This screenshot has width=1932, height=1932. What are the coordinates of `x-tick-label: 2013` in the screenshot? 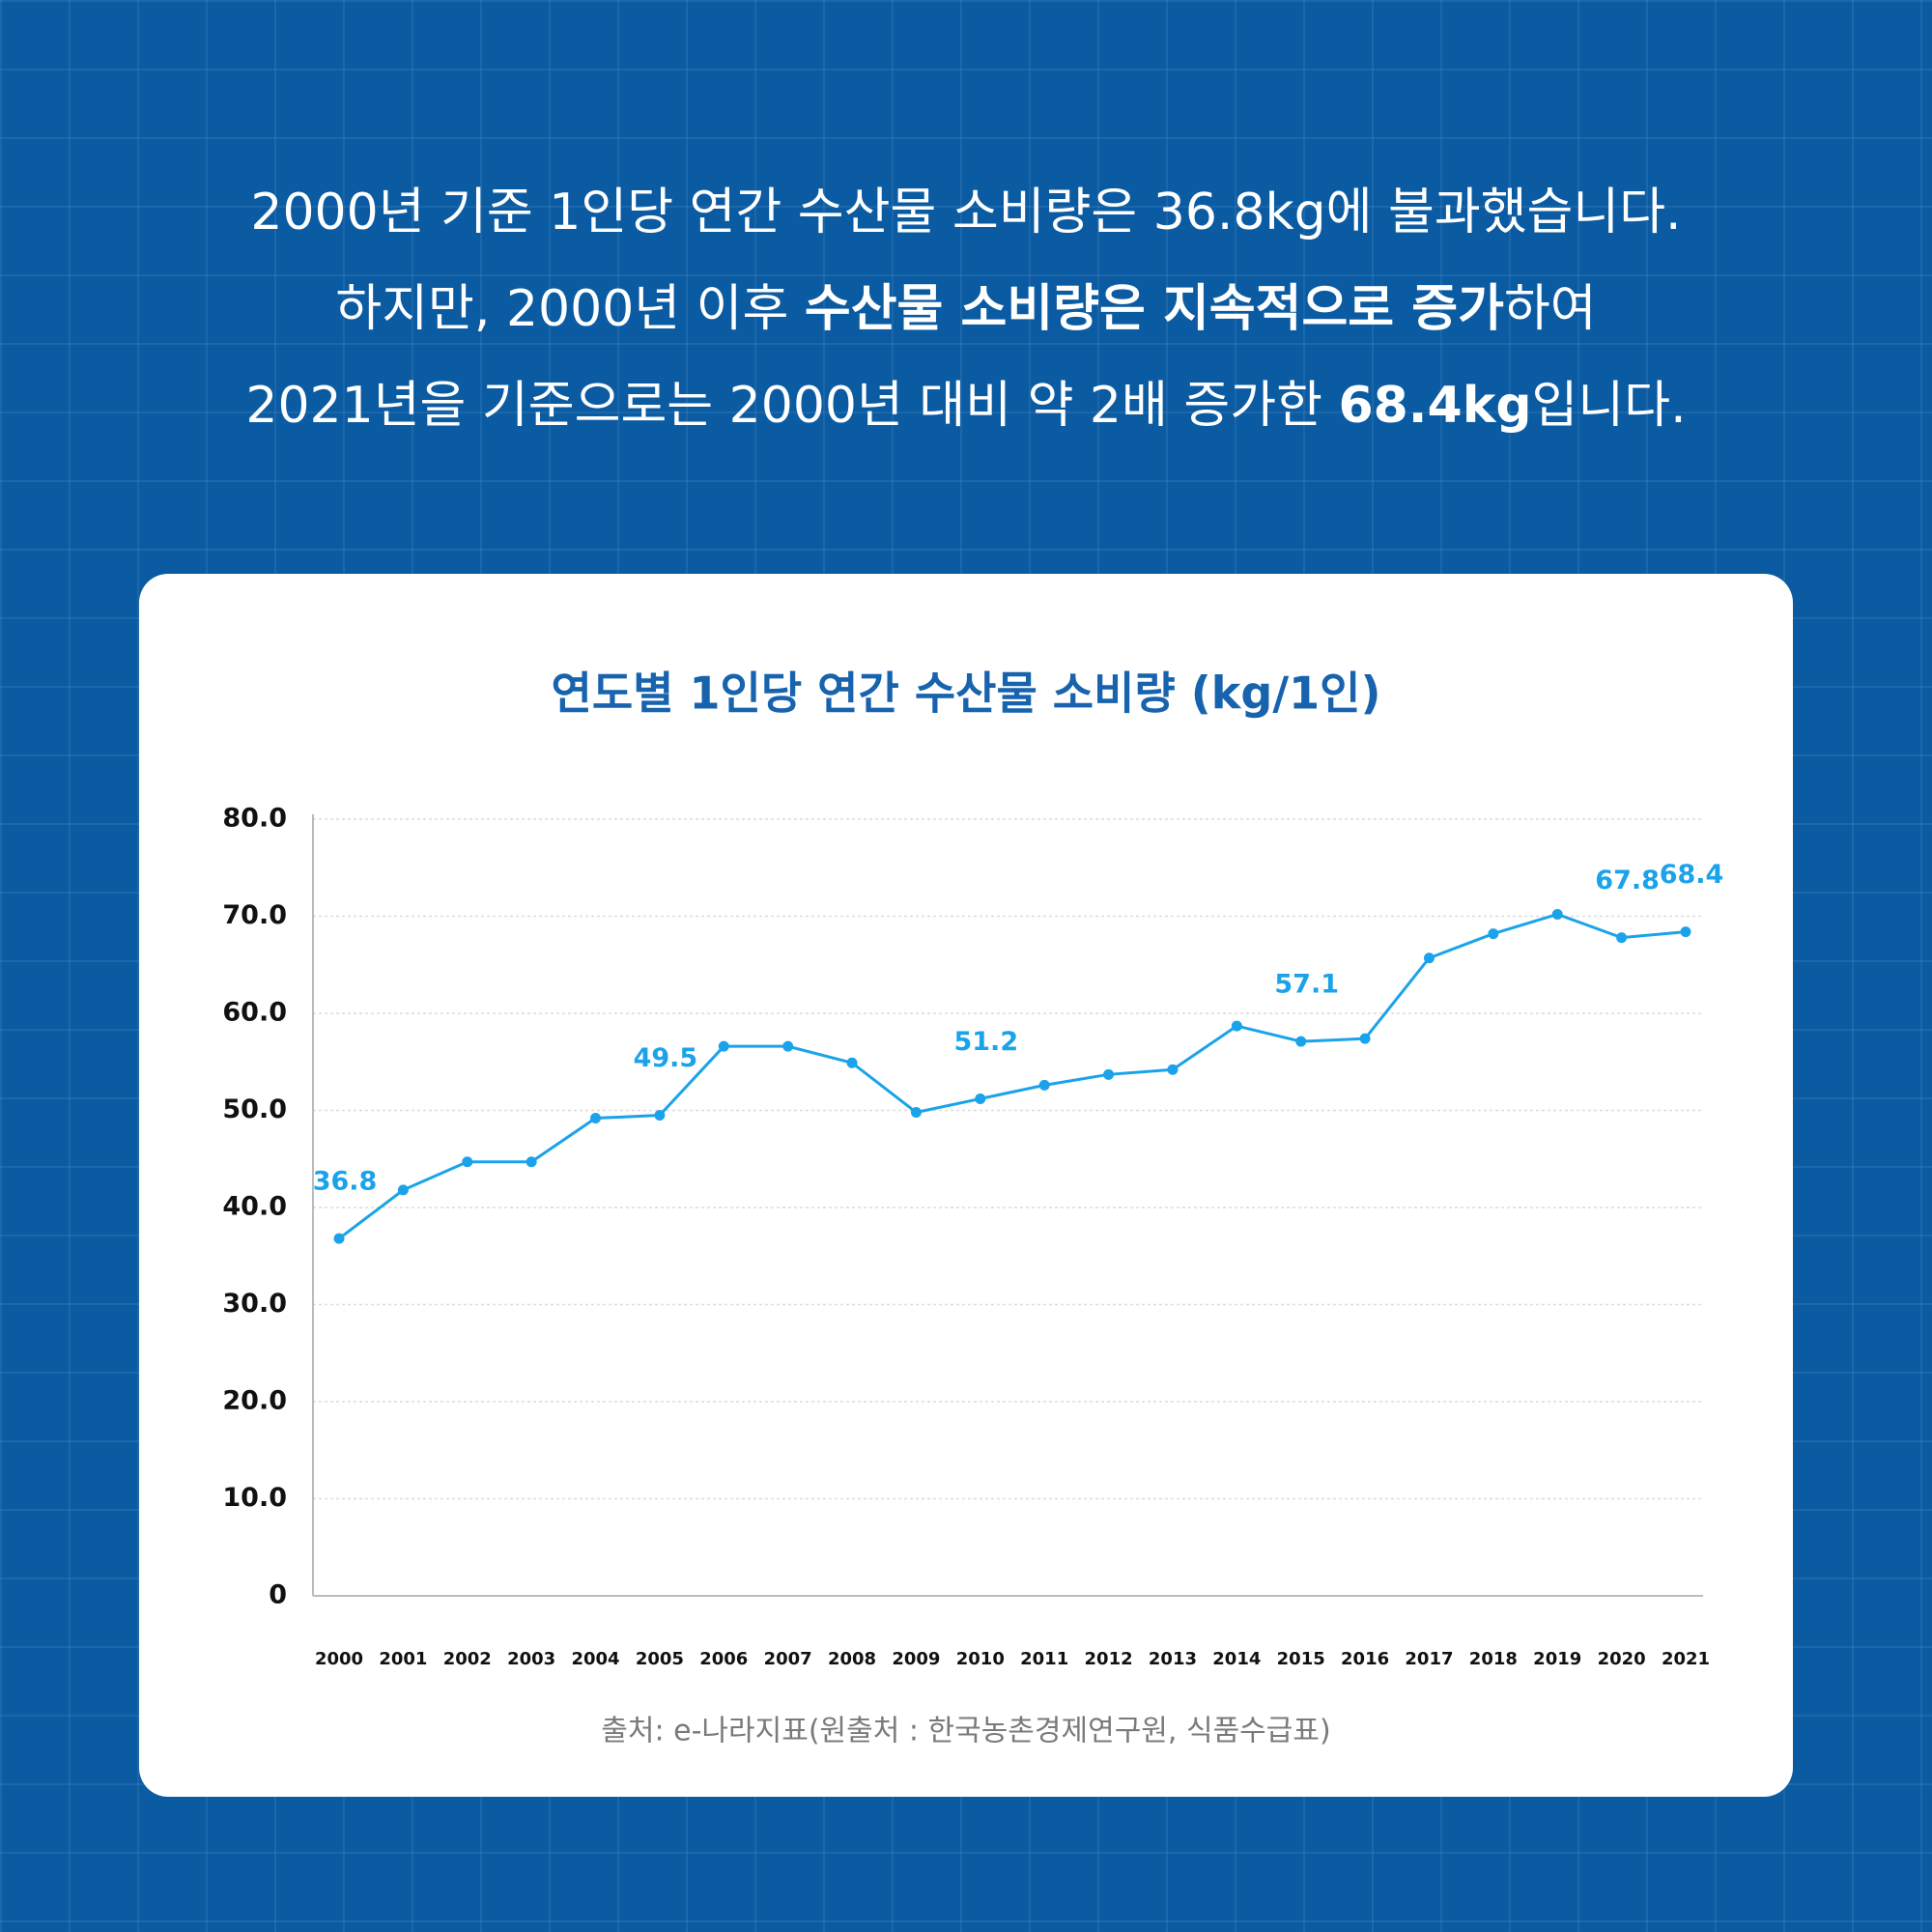 It's located at (1173, 1659).